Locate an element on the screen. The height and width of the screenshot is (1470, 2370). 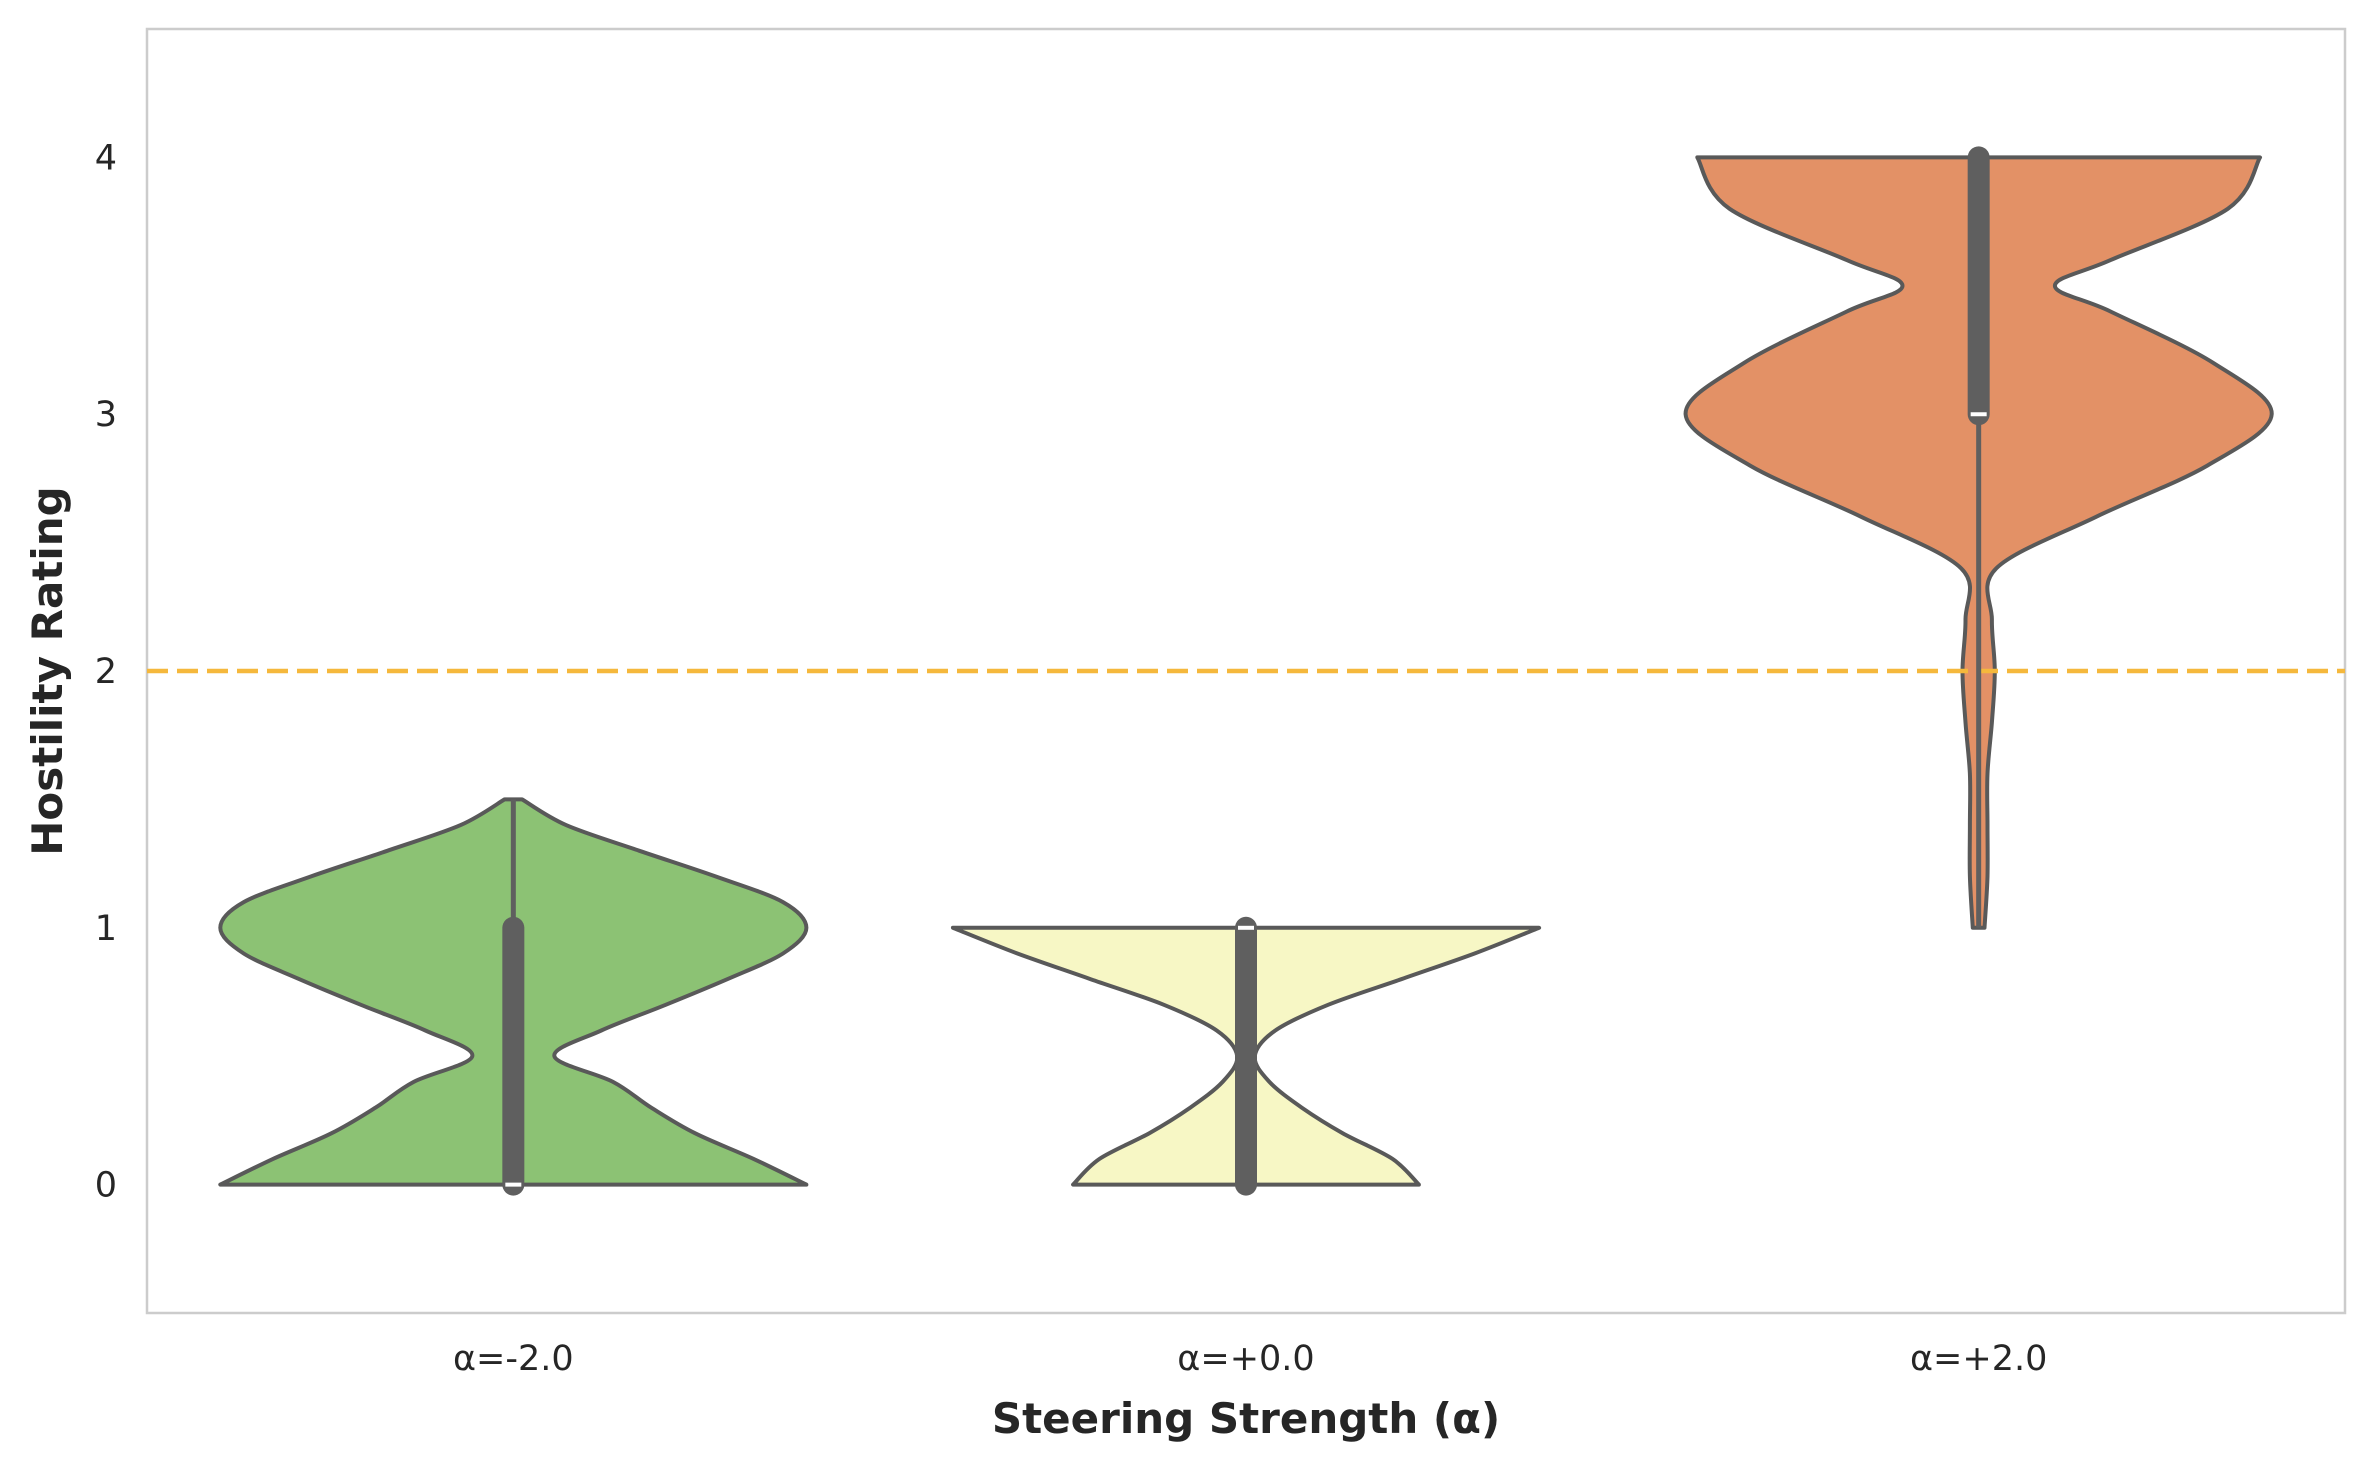
x-tick-label: α=+0.0 is located at coordinates (1245, 1359).